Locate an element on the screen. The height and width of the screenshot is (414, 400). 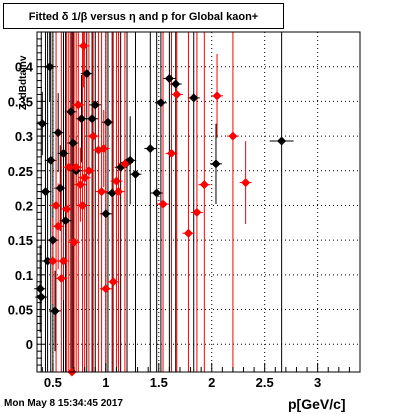
y-tick-label: 0.05 is located at coordinates (20, 310).